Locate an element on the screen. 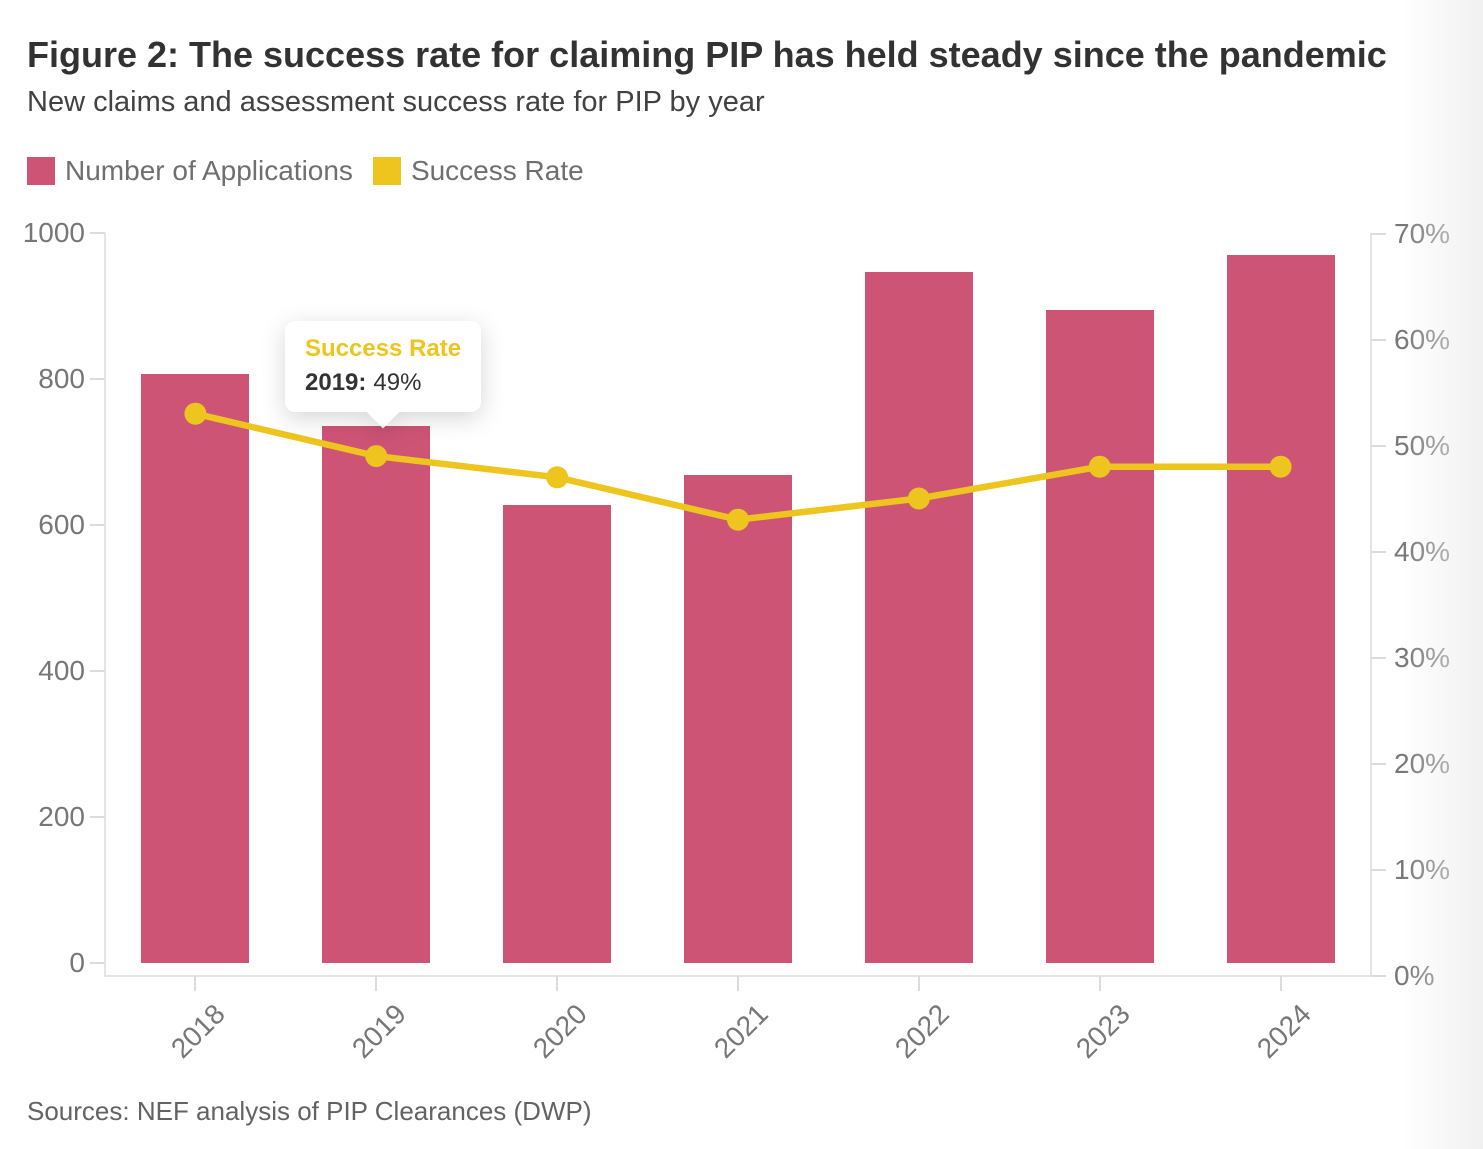  tooltip-year: 2019: is located at coordinates (336, 382).